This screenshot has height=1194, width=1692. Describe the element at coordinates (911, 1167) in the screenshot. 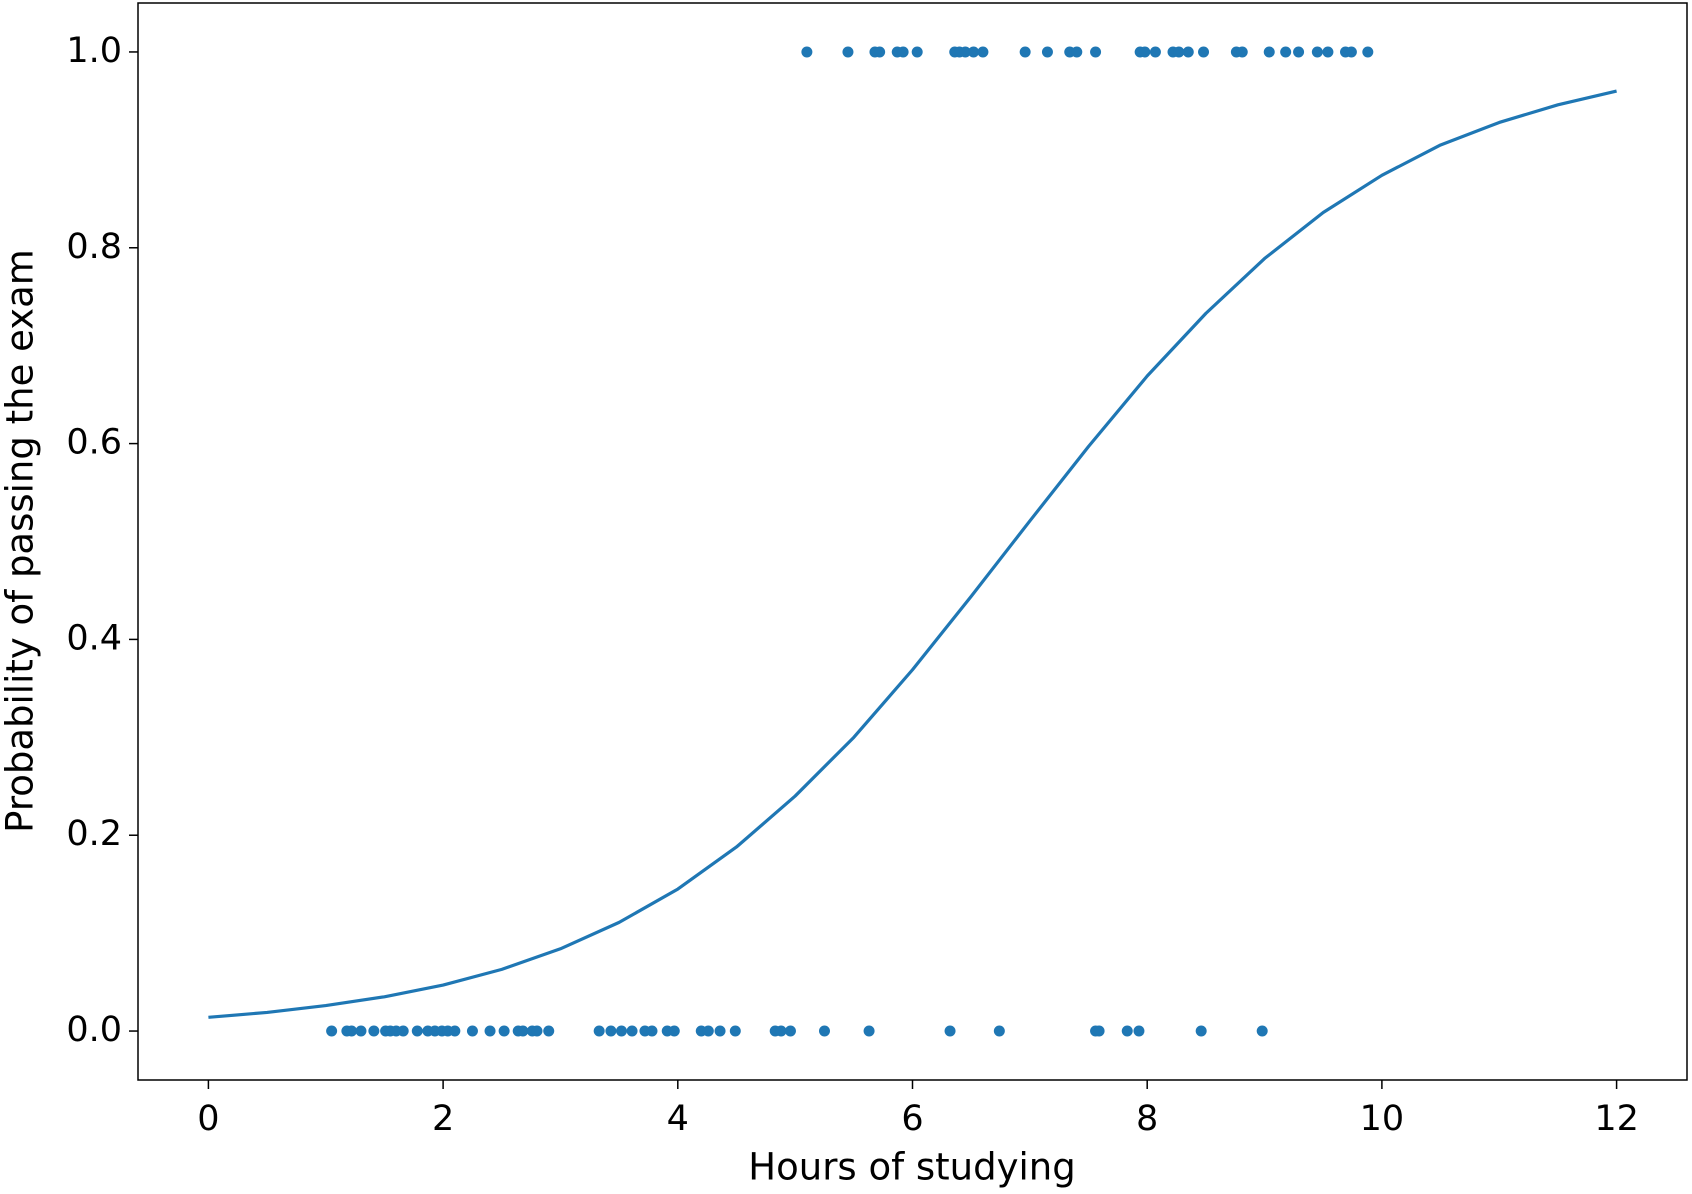

I see `x-axis-label: Hours of studying` at that location.